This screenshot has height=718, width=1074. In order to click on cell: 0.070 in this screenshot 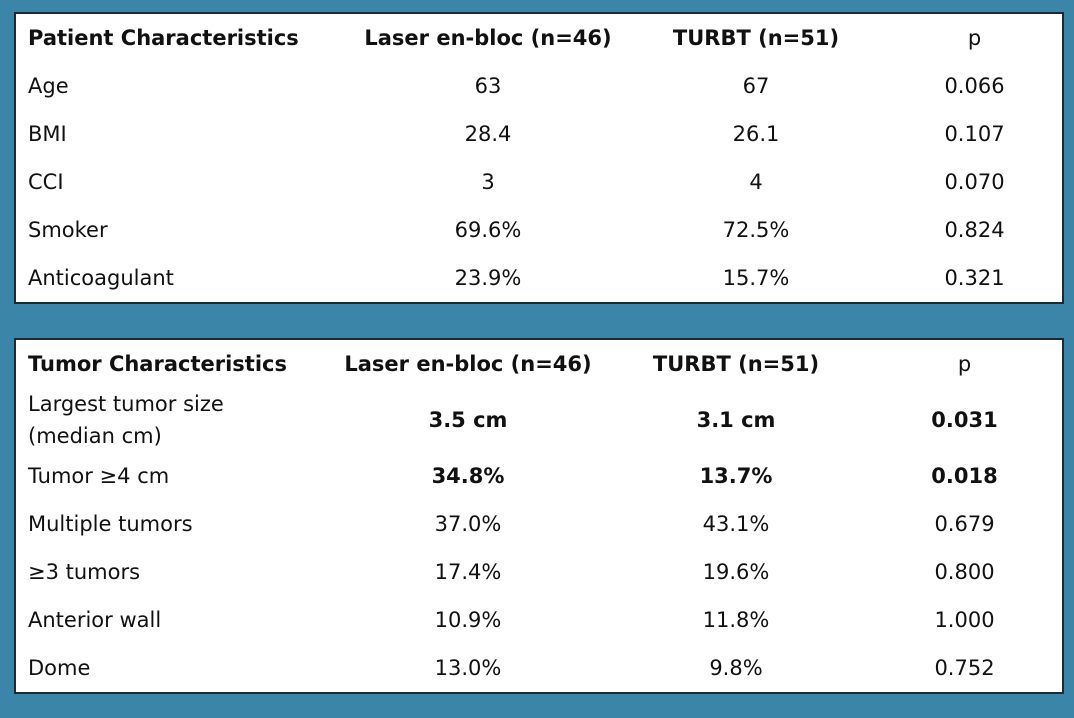, I will do `click(975, 182)`.